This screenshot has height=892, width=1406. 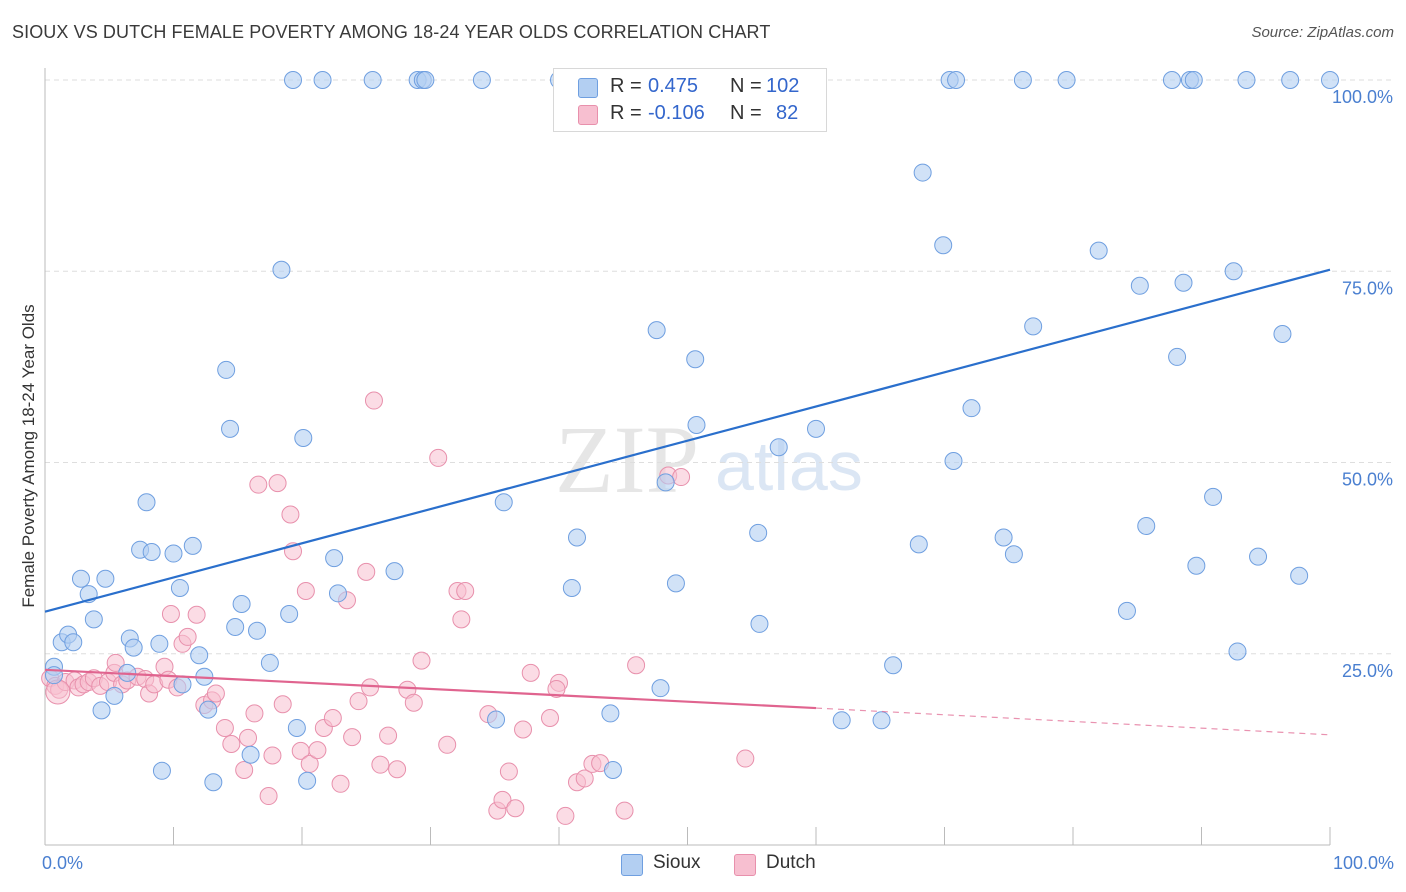 I want to click on sioux-n-value: 102, so click(x=783, y=86).